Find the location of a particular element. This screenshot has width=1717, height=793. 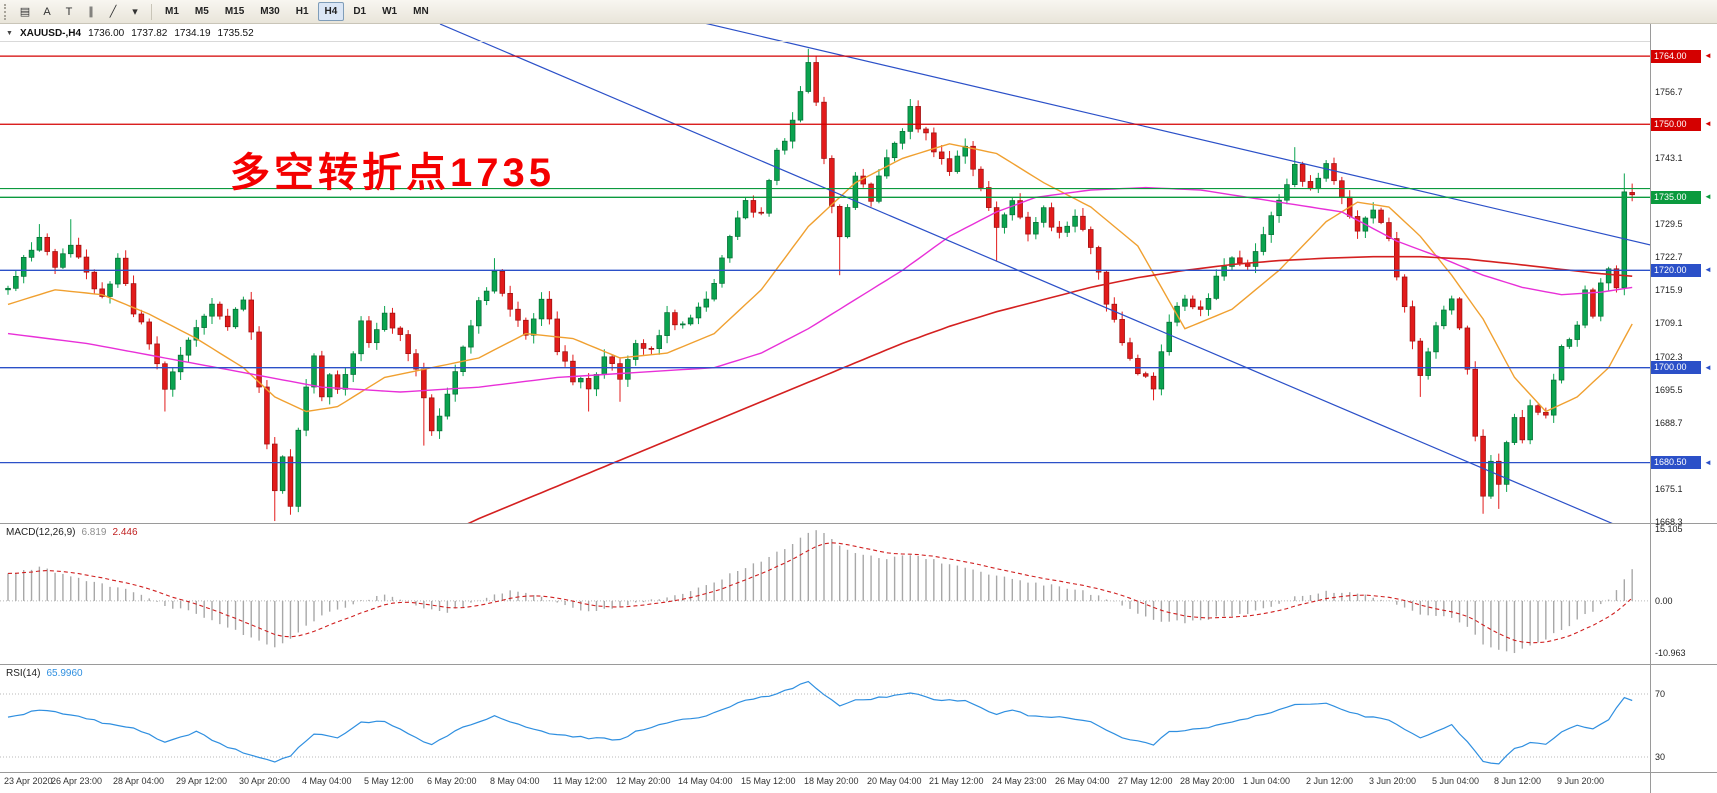

timeframe-m5-button: M5 is located at coordinates (202, 11).